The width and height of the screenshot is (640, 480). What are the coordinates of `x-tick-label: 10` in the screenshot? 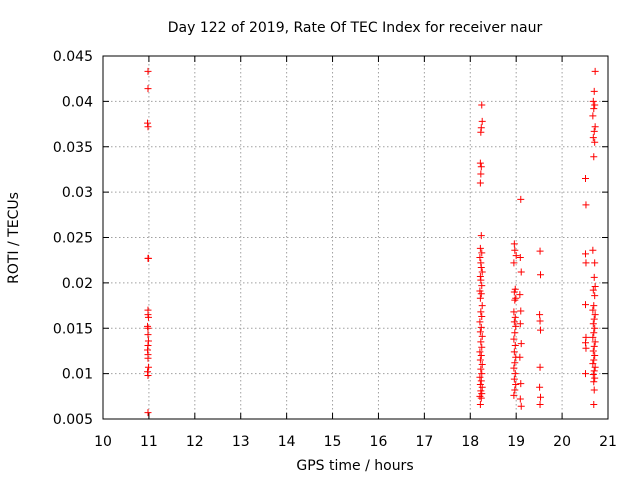 It's located at (103, 442).